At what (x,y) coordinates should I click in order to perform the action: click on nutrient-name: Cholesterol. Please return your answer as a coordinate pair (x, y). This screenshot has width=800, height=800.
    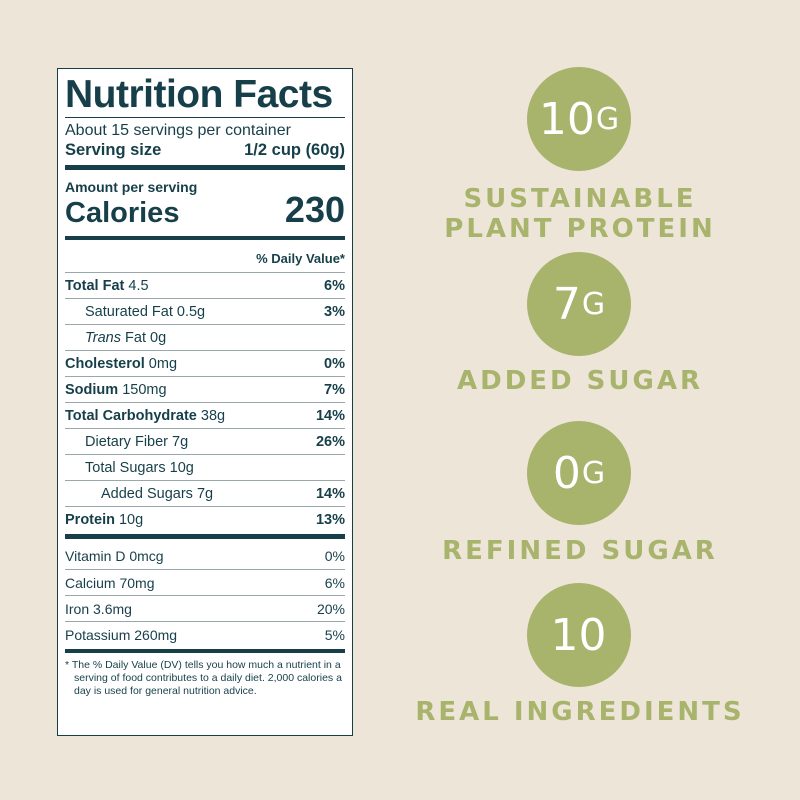
    Looking at the image, I should click on (105, 363).